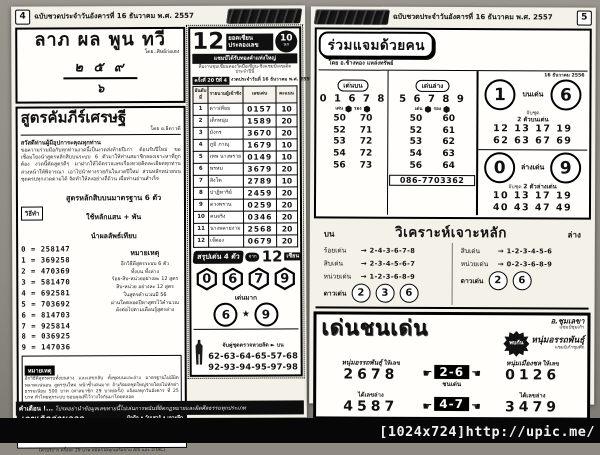 The height and width of the screenshot is (455, 600). What do you see at coordinates (259, 217) in the screenshot?
I see `number: 0346` at bounding box center [259, 217].